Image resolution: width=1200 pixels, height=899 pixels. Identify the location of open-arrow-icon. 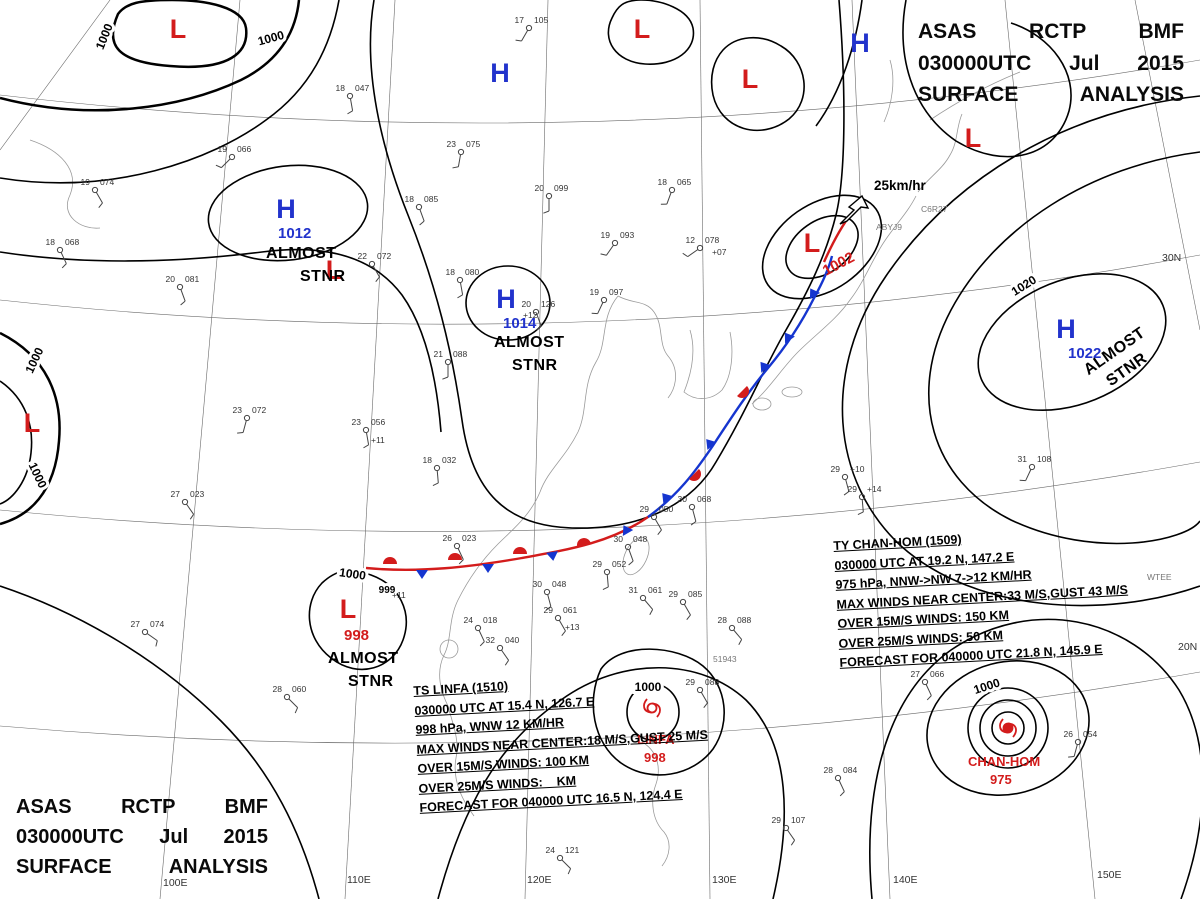
(854, 209).